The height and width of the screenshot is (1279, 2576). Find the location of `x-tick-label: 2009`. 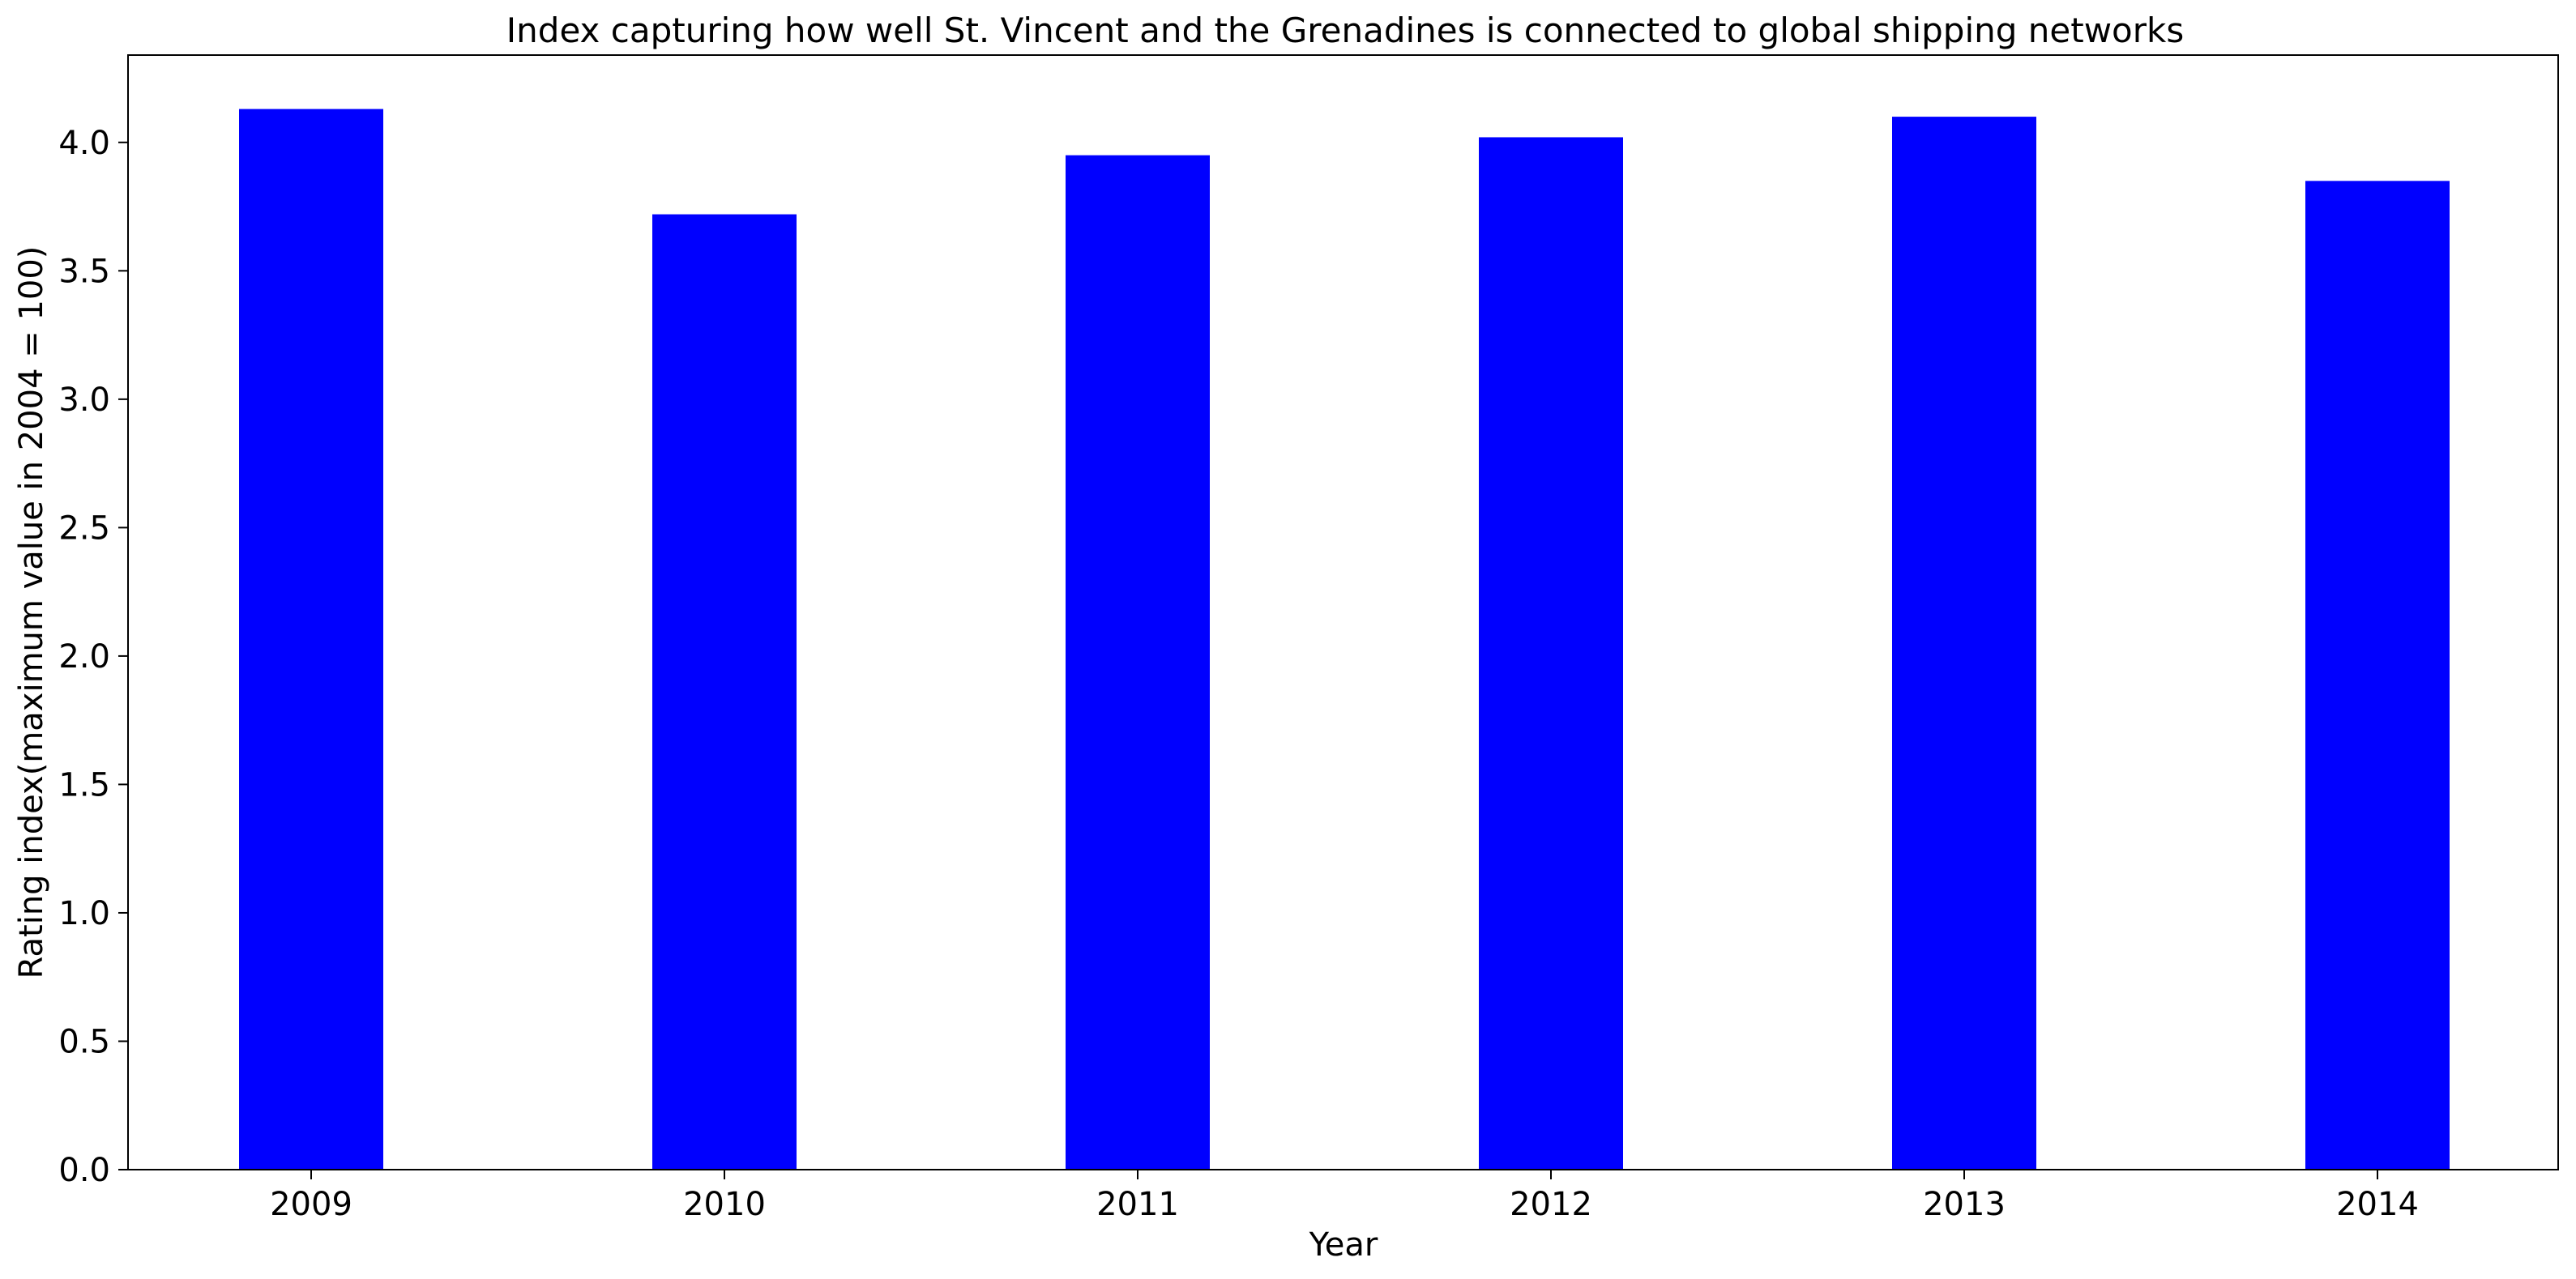

x-tick-label: 2009 is located at coordinates (311, 1204).